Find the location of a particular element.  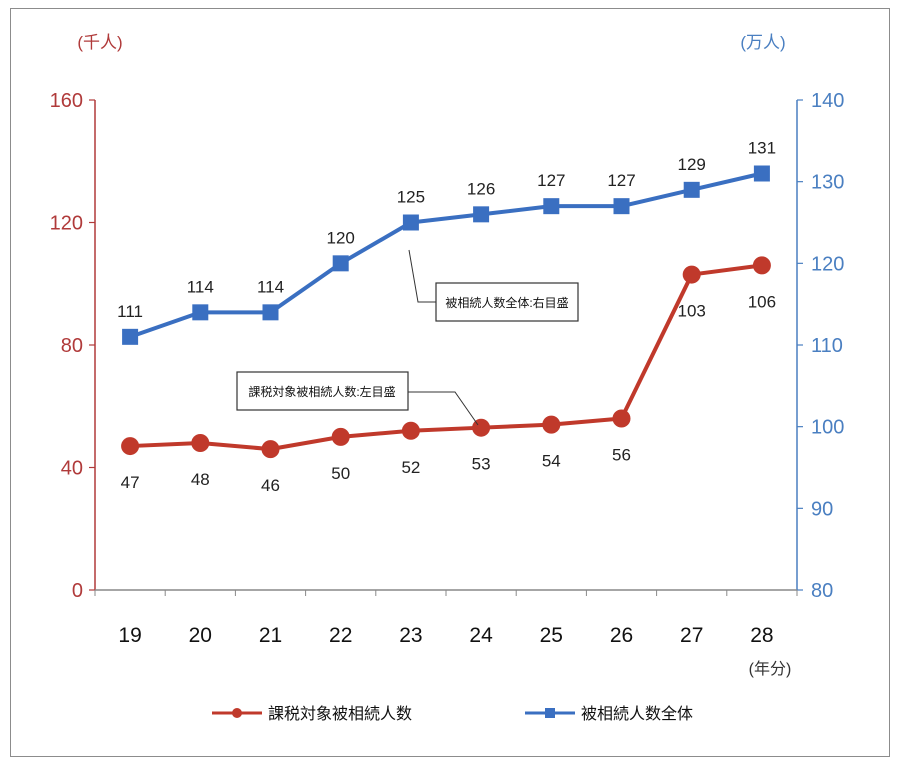

red-callout-leader is located at coordinates (443, 408).